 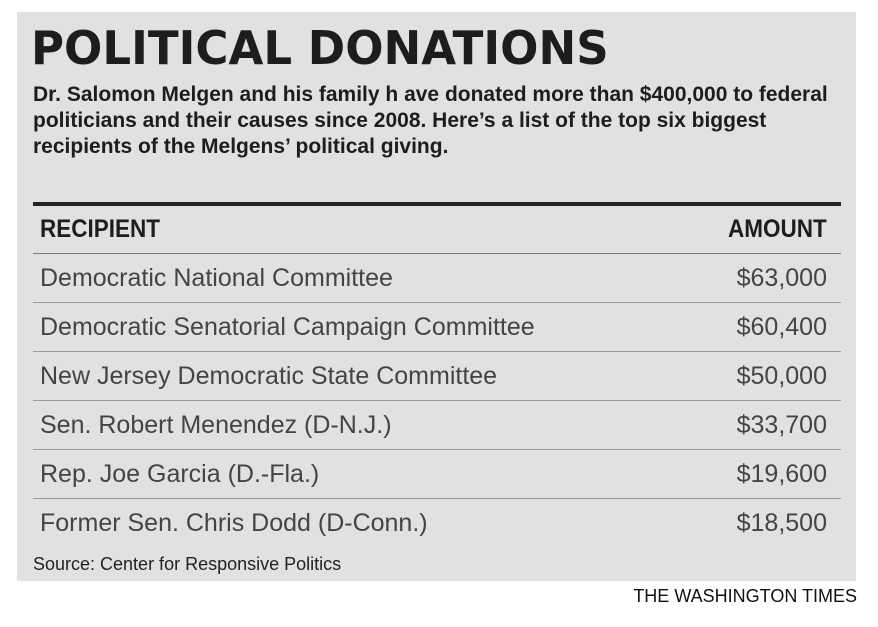 I want to click on amount-cell: $50,000, so click(x=781, y=375).